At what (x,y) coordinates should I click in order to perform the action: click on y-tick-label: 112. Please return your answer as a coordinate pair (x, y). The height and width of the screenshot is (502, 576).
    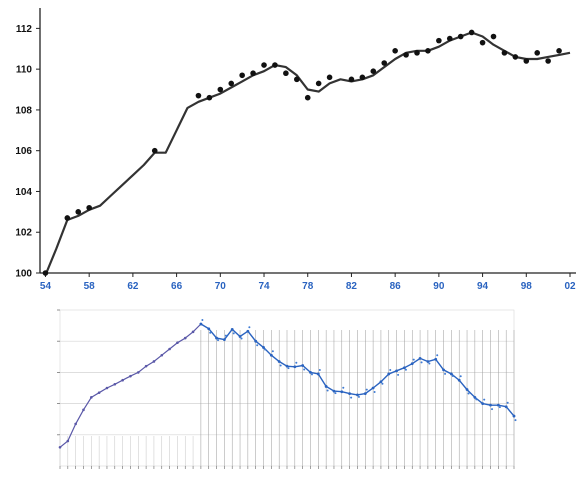
    Looking at the image, I should click on (24, 29).